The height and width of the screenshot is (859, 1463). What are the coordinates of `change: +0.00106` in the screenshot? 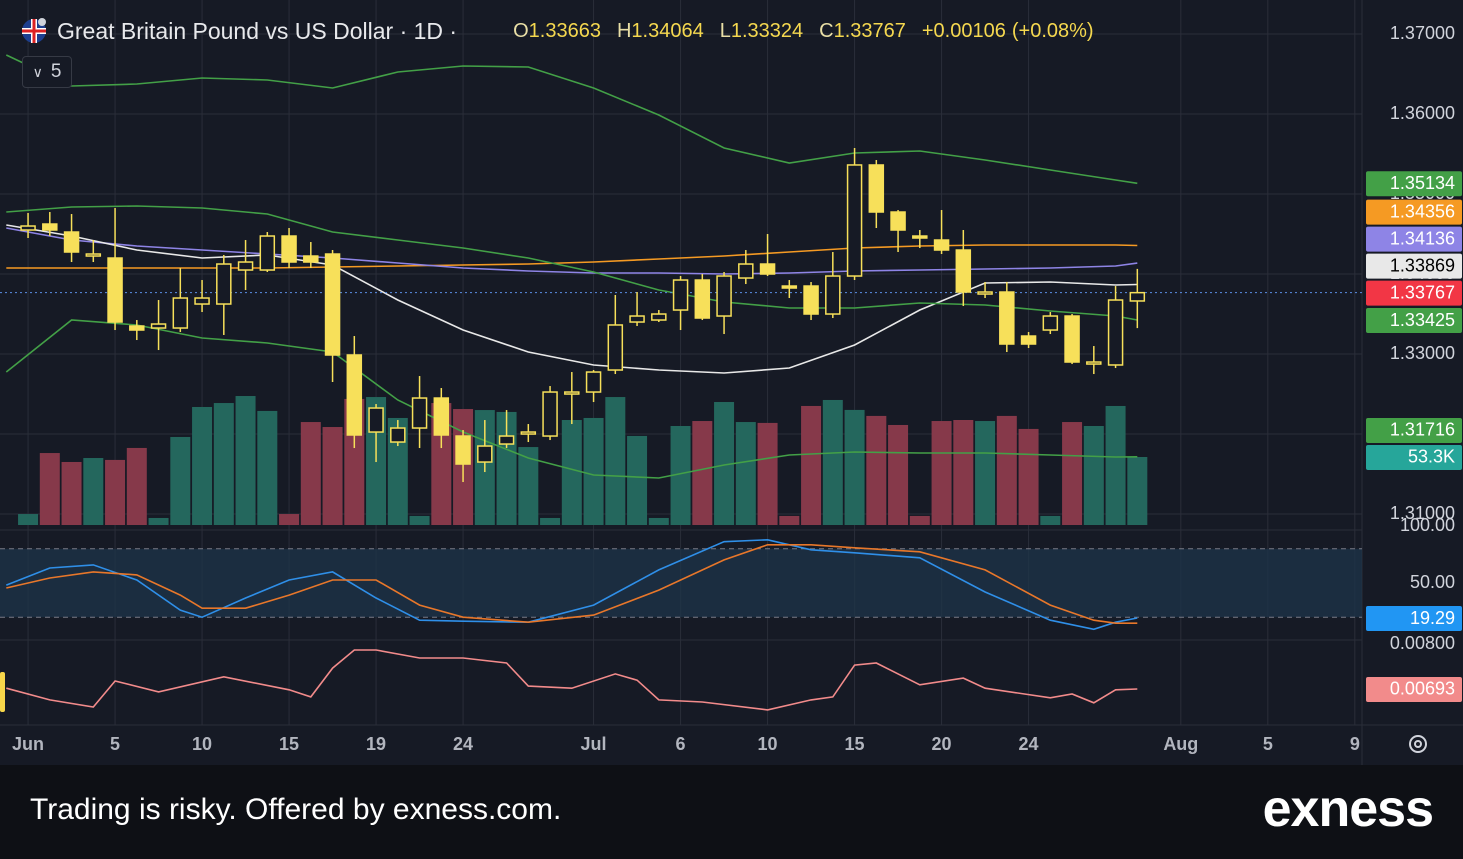 It's located at (963, 30).